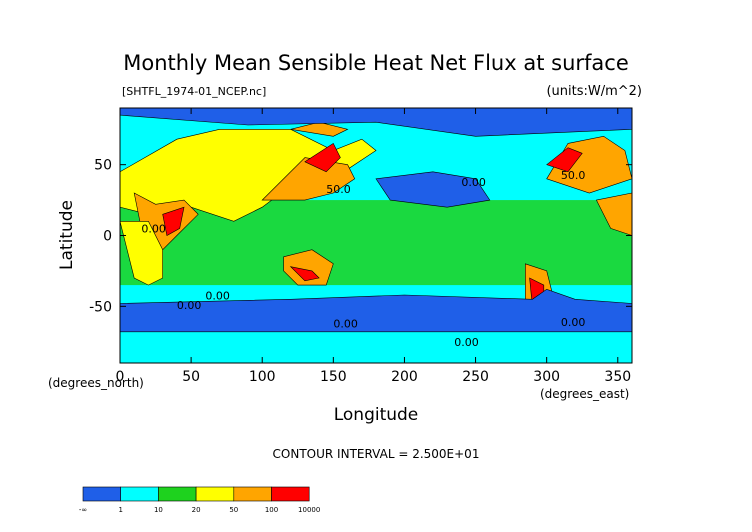 The height and width of the screenshot is (532, 752). I want to click on x-axis-label: Longitude, so click(376, 415).